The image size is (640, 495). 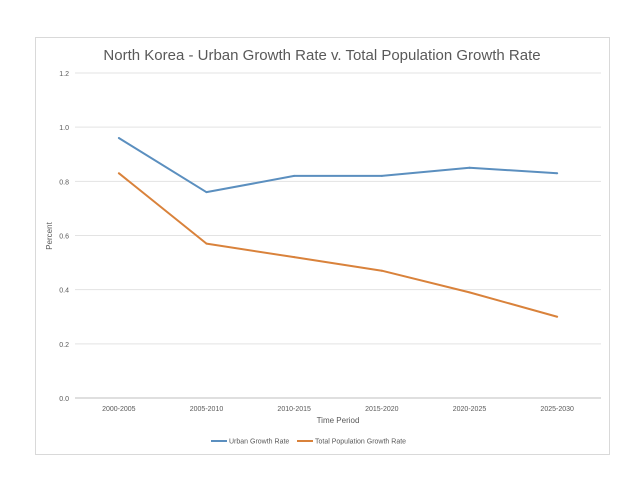 I want to click on x-tick-label: 2005-2010, so click(x=207, y=409).